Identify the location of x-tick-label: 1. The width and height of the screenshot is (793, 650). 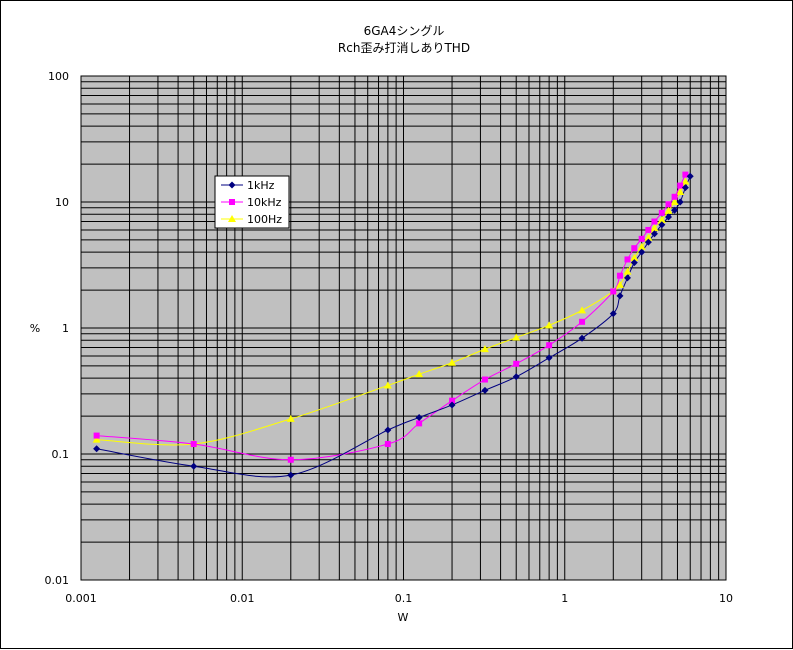
(564, 598).